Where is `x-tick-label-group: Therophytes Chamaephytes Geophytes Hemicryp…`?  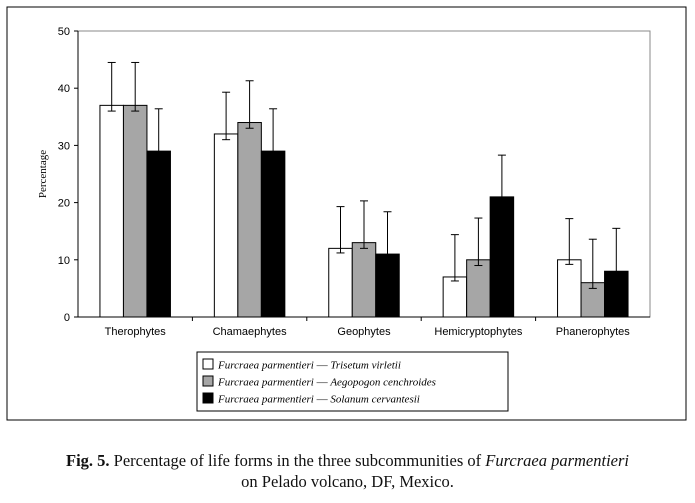
x-tick-label-group: Therophytes Chamaephytes Geophytes Hemicryp… is located at coordinates (367, 327).